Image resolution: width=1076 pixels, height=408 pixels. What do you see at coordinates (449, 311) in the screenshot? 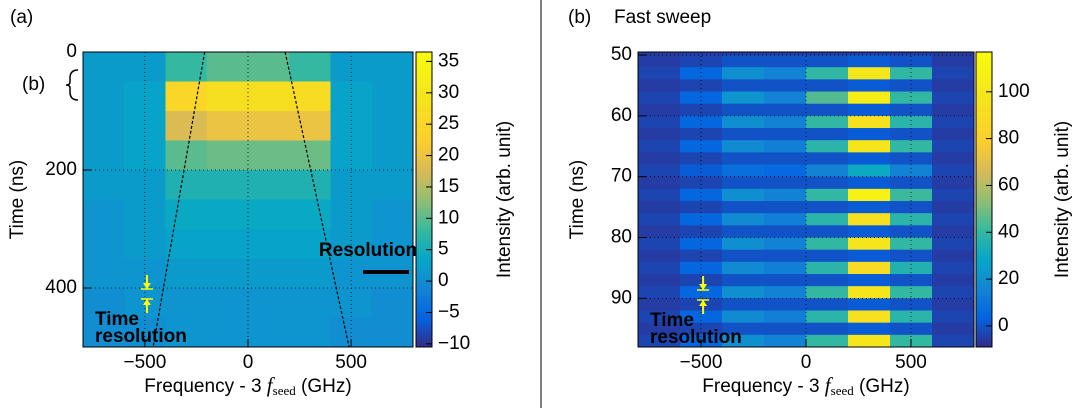
I see `colorbar-tick-label: −5` at bounding box center [449, 311].